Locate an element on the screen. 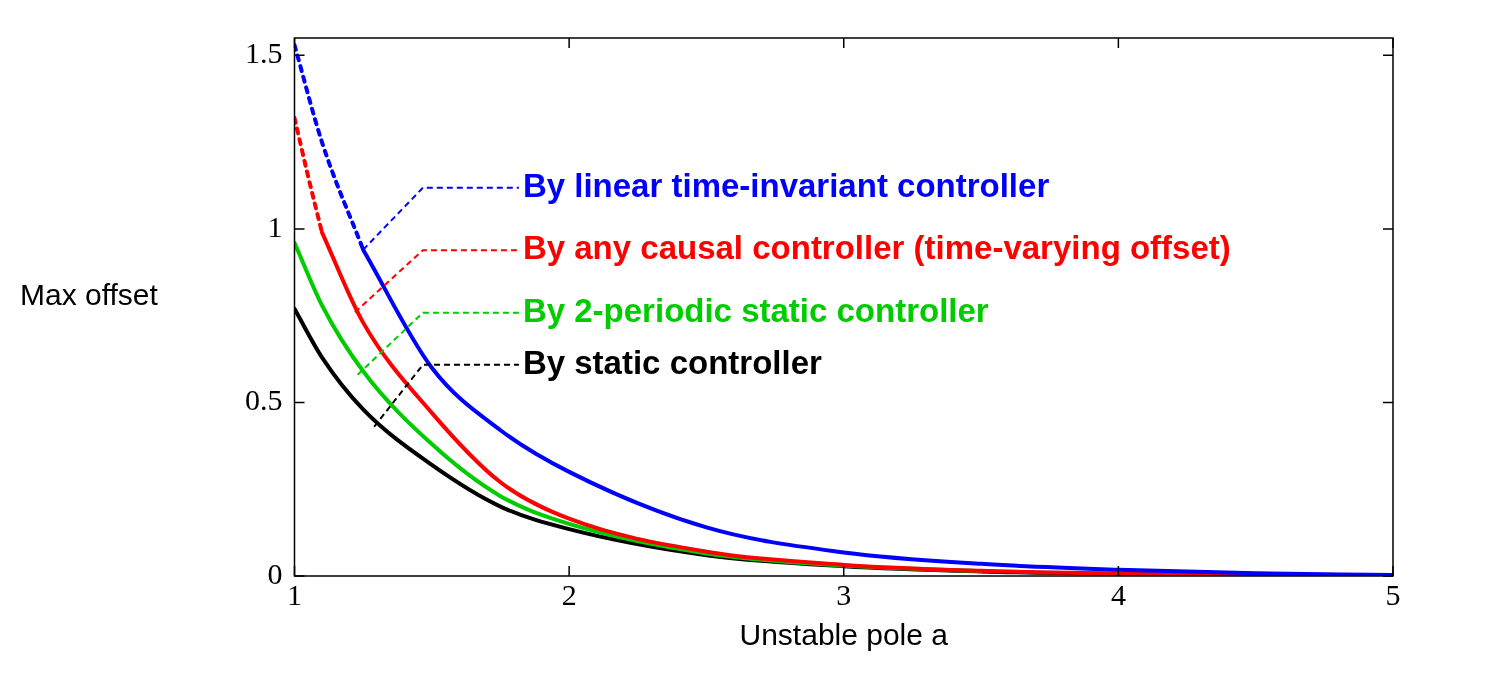 The image size is (1490, 697). y-tick-label: 0.5 is located at coordinates (264, 400).